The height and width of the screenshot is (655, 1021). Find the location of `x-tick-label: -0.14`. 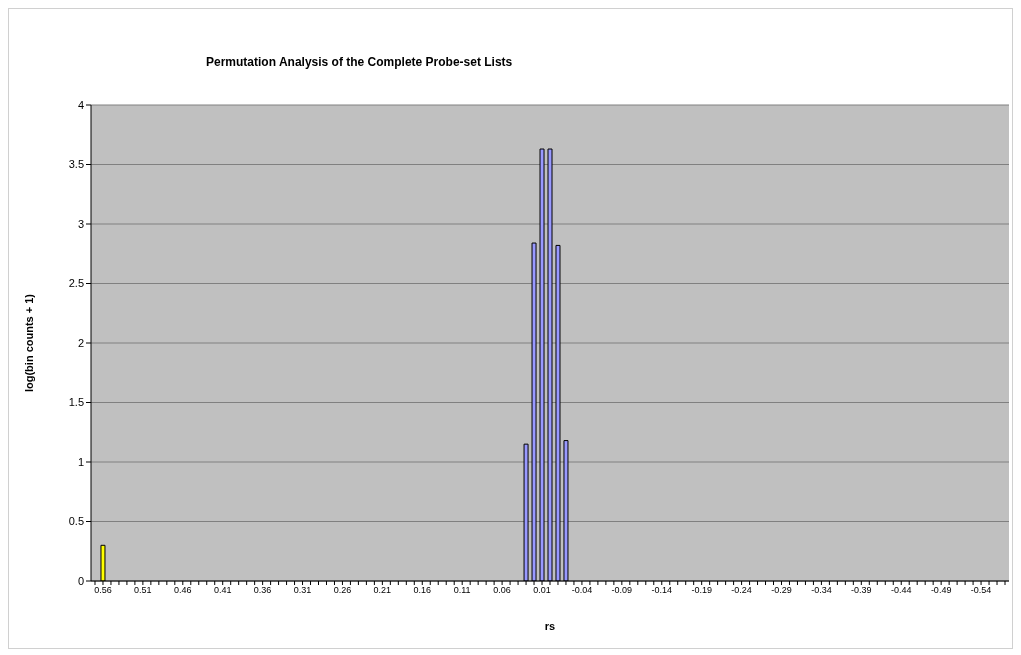

x-tick-label: -0.14 is located at coordinates (662, 590).